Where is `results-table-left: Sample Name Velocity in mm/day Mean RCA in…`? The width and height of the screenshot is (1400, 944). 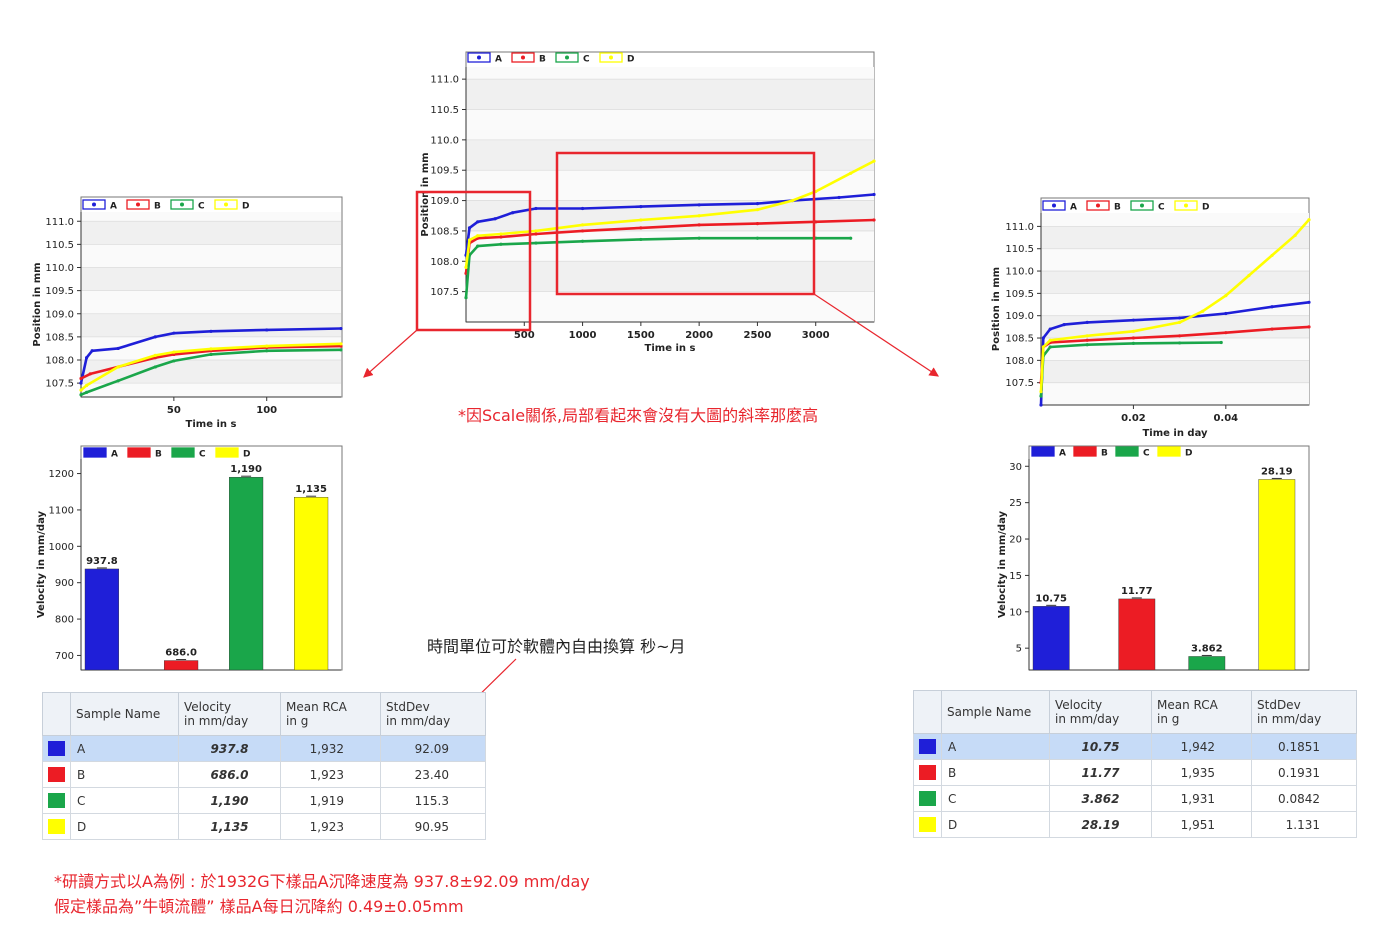 results-table-left: Sample Name Velocity in mm/day Mean RCA in… is located at coordinates (264, 766).